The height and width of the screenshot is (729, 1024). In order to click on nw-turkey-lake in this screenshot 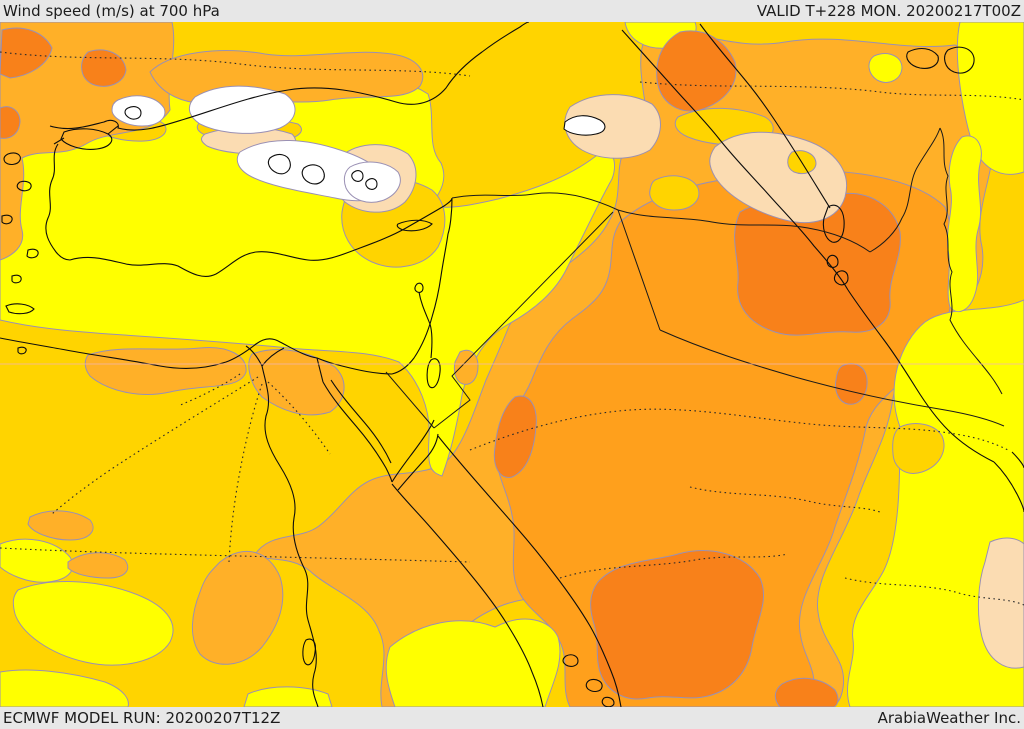, I will do `click(133, 113)`.